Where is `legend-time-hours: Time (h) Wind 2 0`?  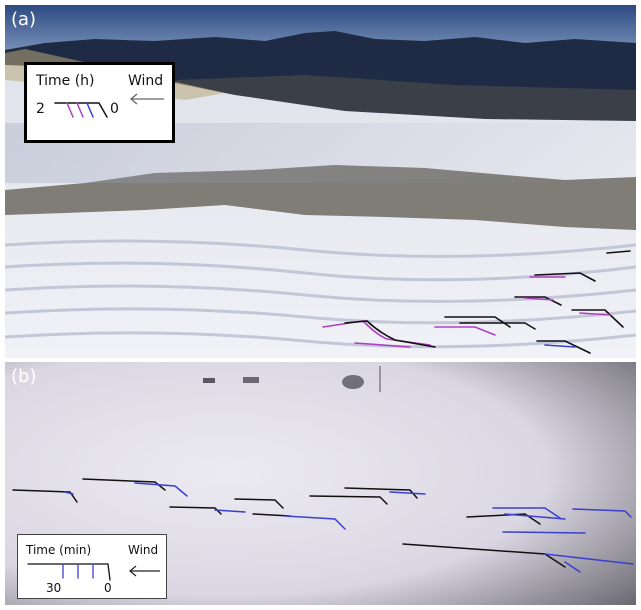
legend-time-hours: Time (h) Wind 2 0 is located at coordinates (99, 102).